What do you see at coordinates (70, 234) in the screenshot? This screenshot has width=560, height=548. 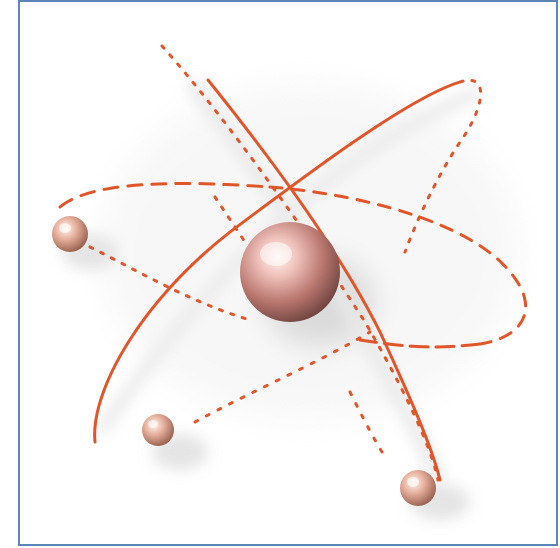 I see `electron-left` at bounding box center [70, 234].